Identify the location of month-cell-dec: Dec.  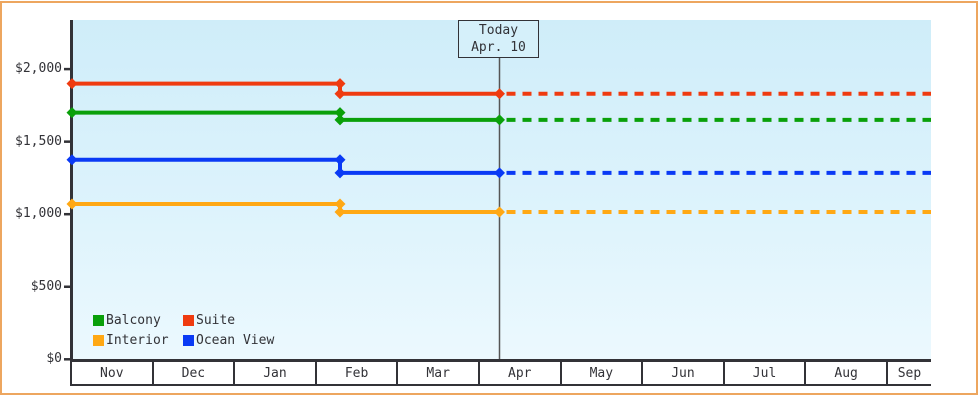
(195, 373).